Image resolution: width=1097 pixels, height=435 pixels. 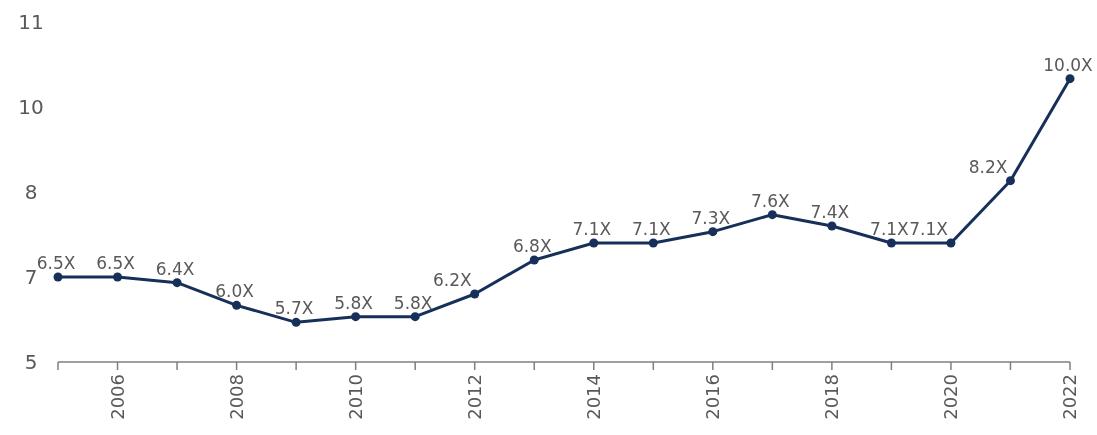 I want to click on x-tick-label: 2012, so click(x=474, y=397).